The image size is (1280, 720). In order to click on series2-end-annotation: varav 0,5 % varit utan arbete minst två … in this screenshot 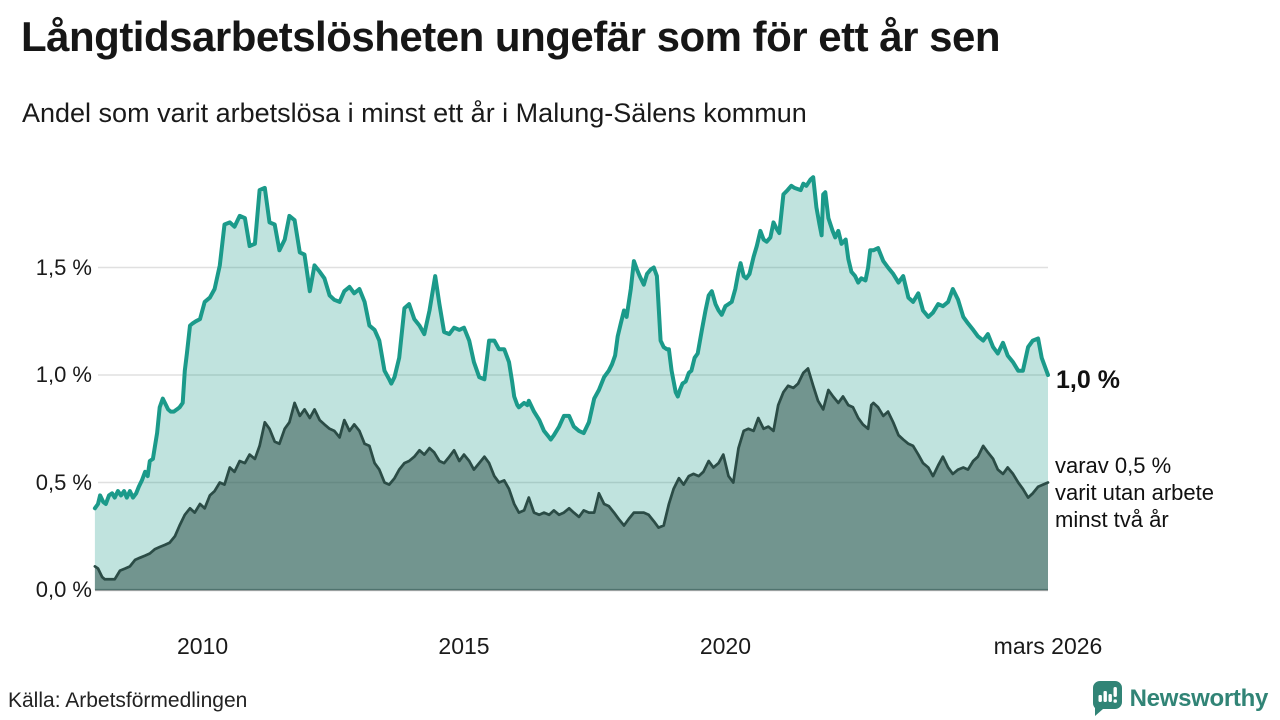, I will do `click(1134, 492)`.